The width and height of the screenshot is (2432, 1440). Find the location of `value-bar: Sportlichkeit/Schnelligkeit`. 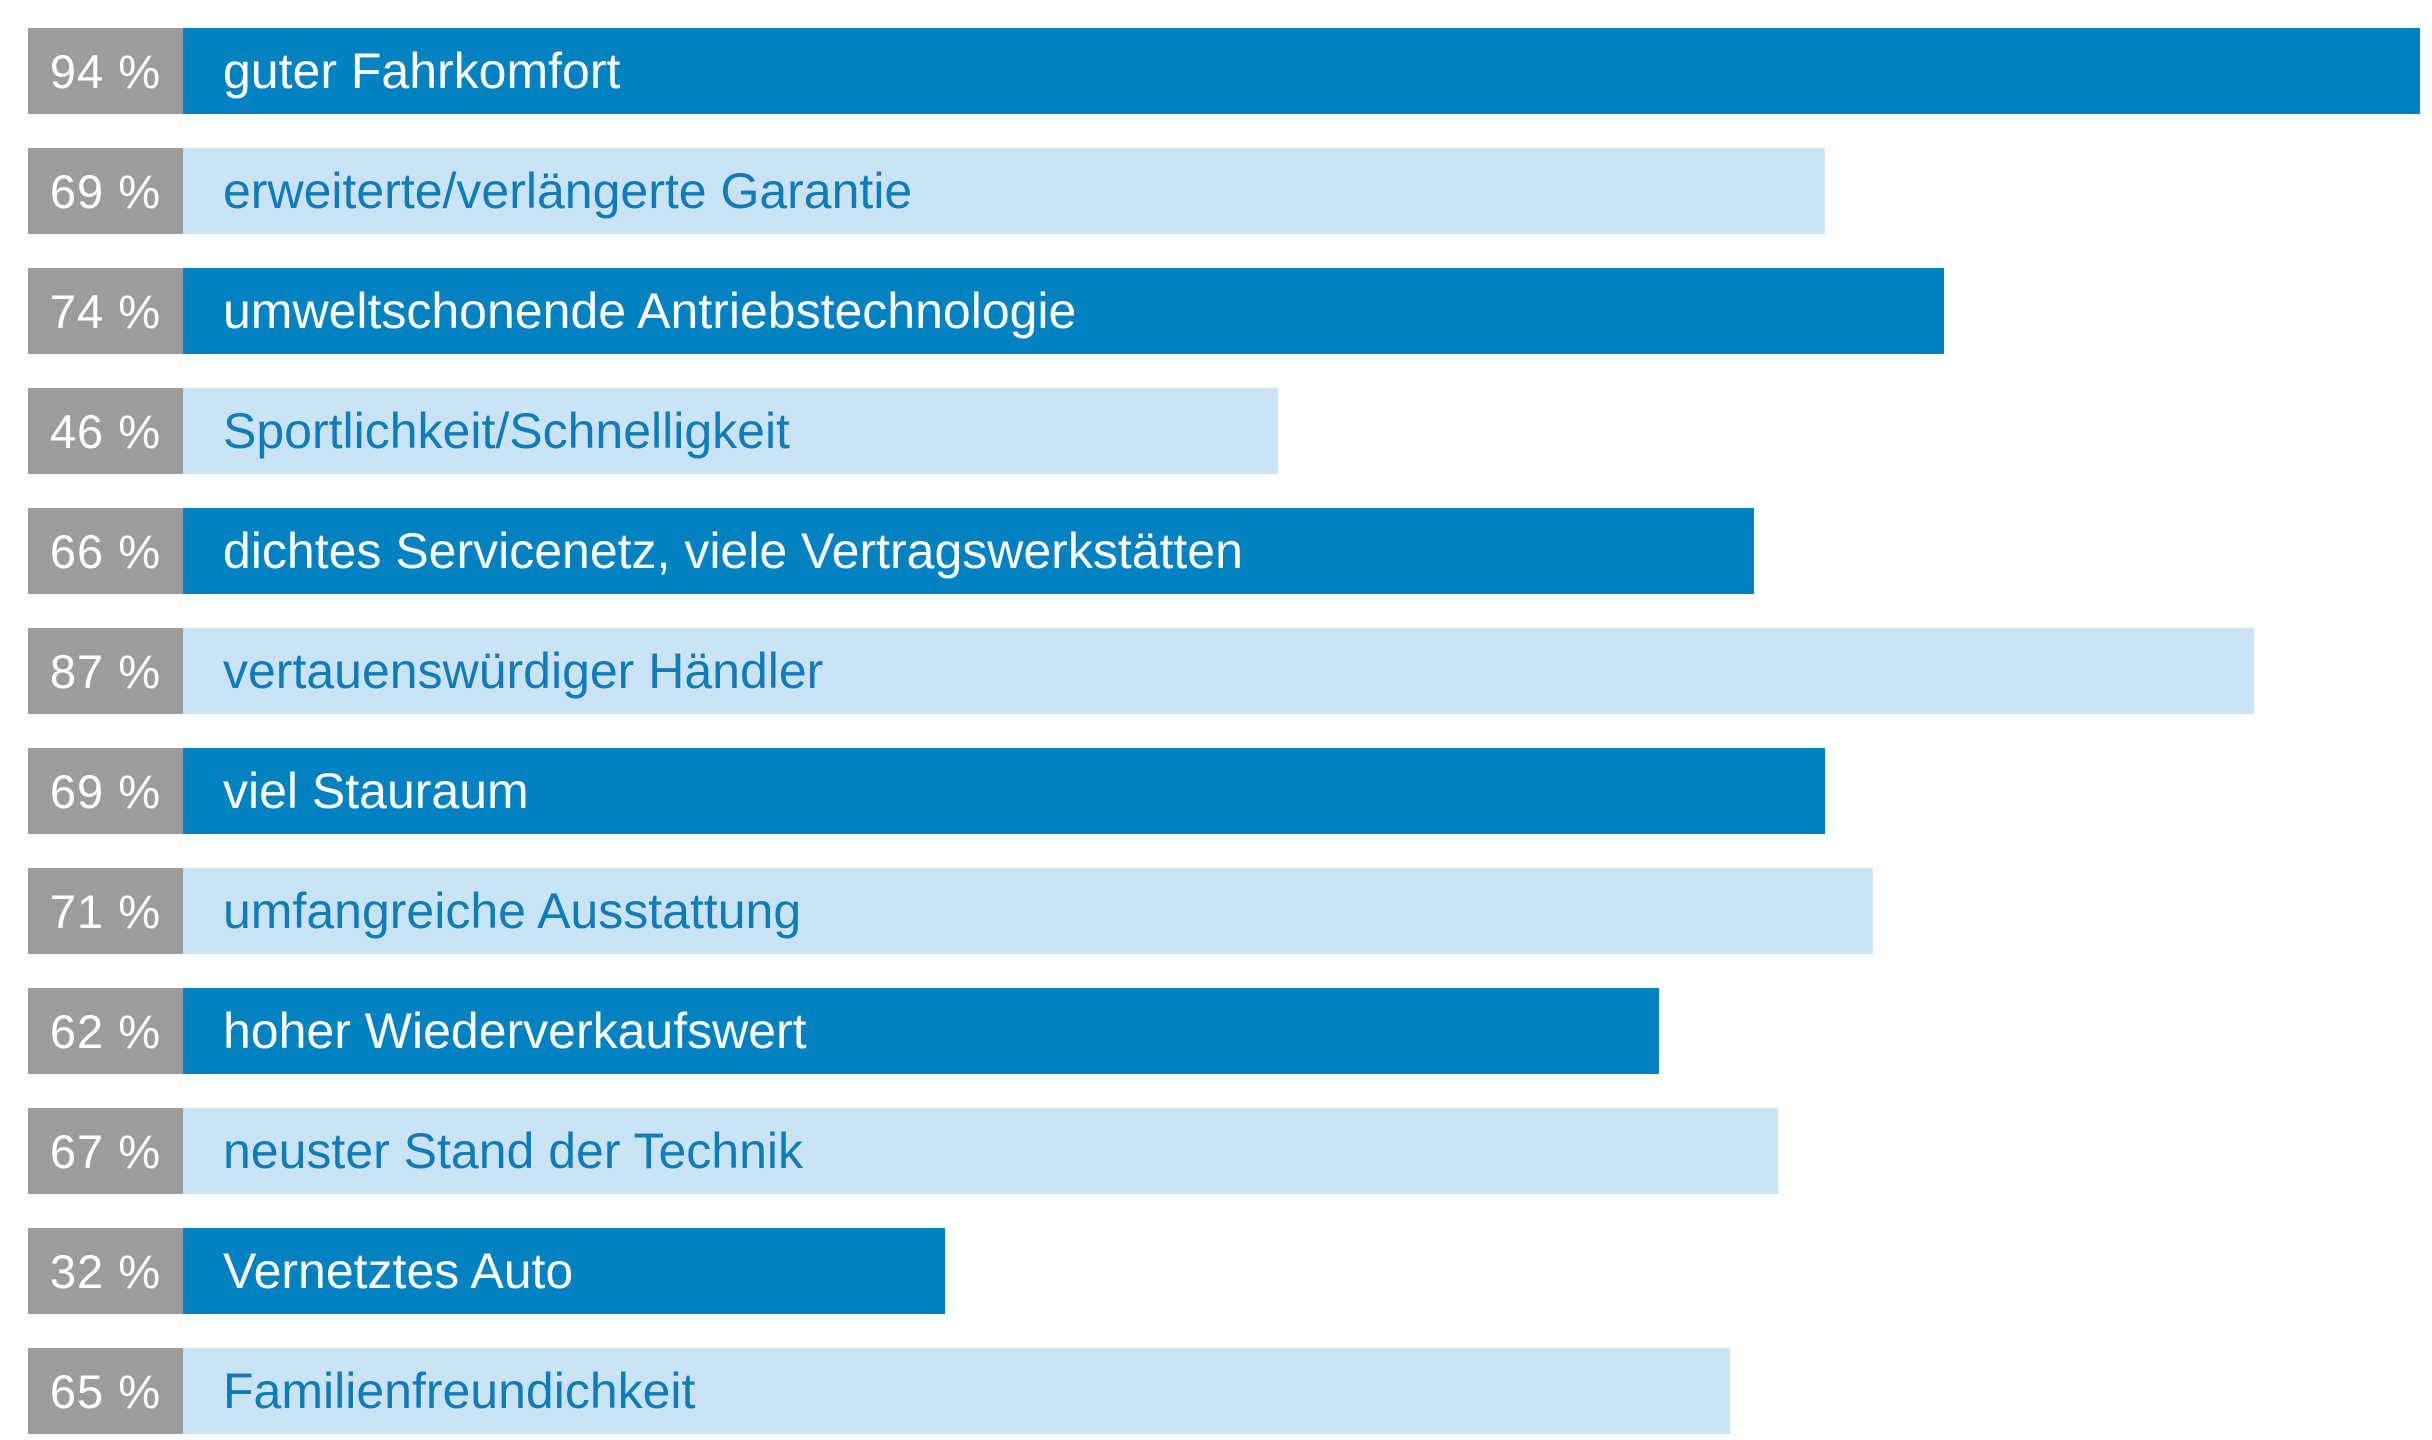

value-bar: Sportlichkeit/Schnelligkeit is located at coordinates (730, 431).